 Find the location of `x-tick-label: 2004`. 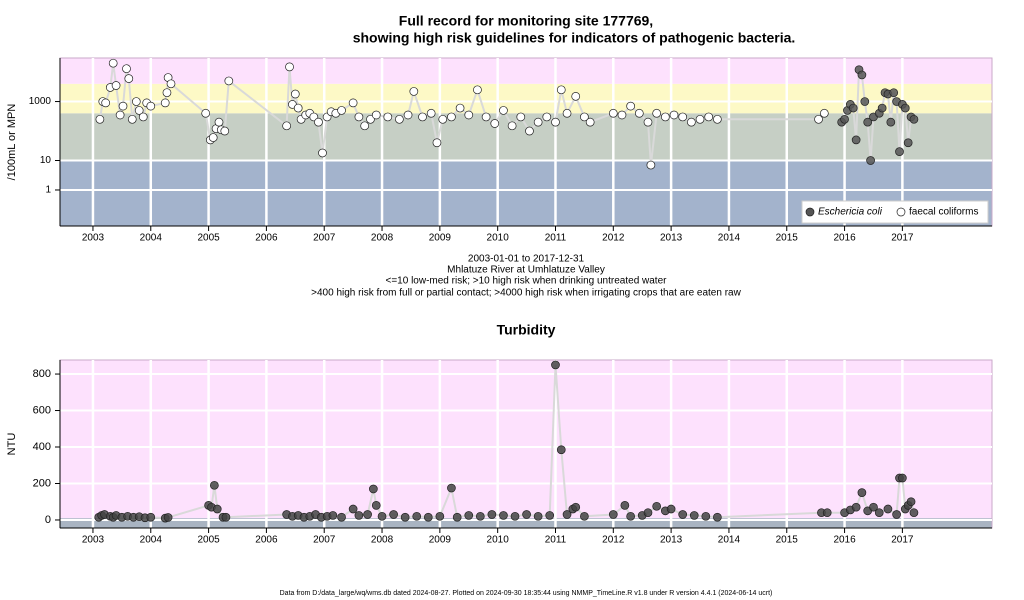

x-tick-label: 2004 is located at coordinates (151, 238).